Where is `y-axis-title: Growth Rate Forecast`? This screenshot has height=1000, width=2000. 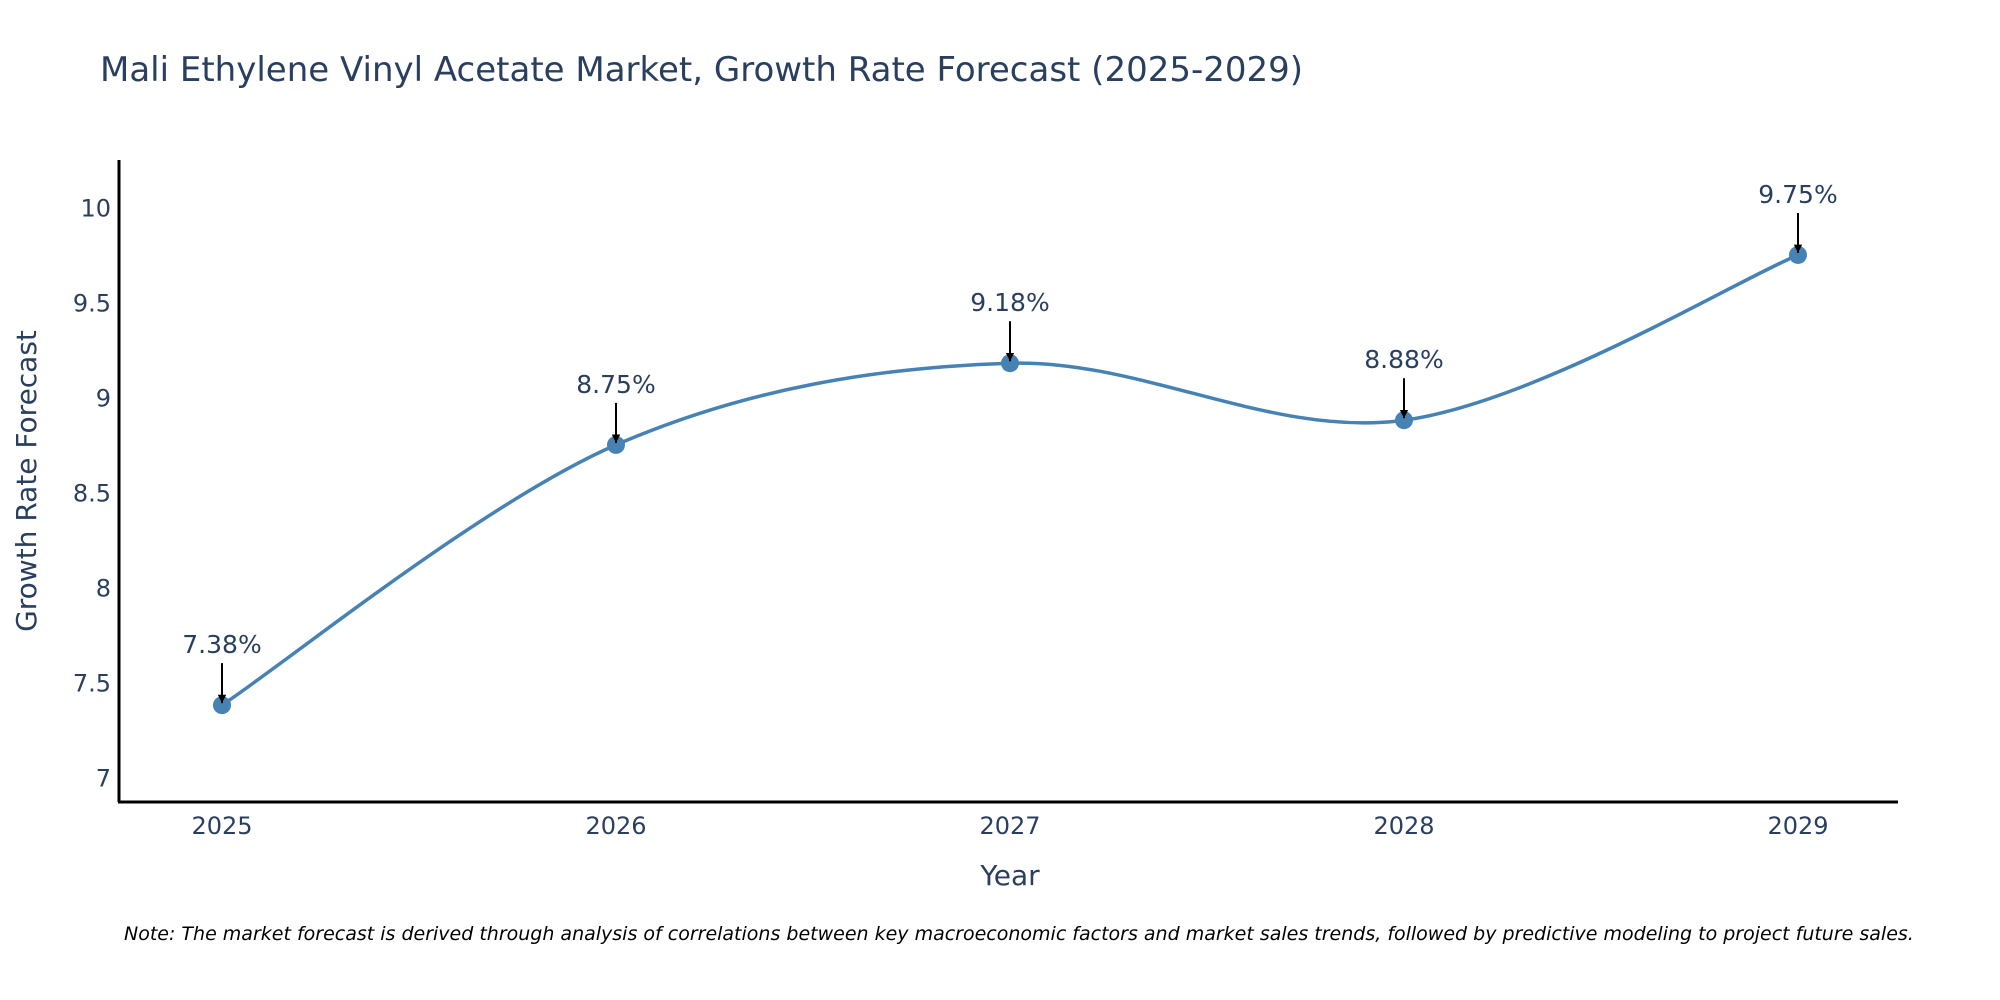
y-axis-title: Growth Rate Forecast is located at coordinates (26, 481).